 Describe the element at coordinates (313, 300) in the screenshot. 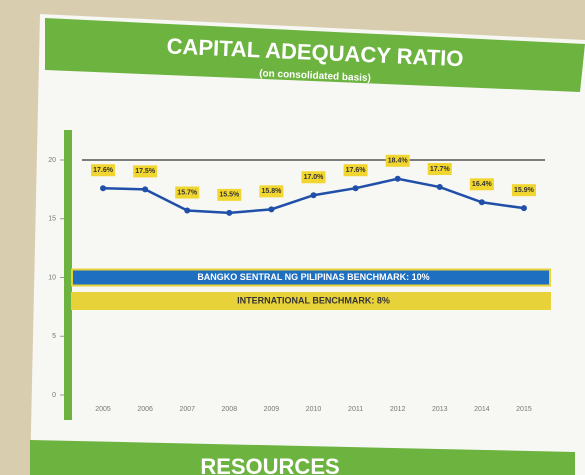

I see `benchmark-label: INTERNATIONAL BENCHMARK: 8%` at that location.